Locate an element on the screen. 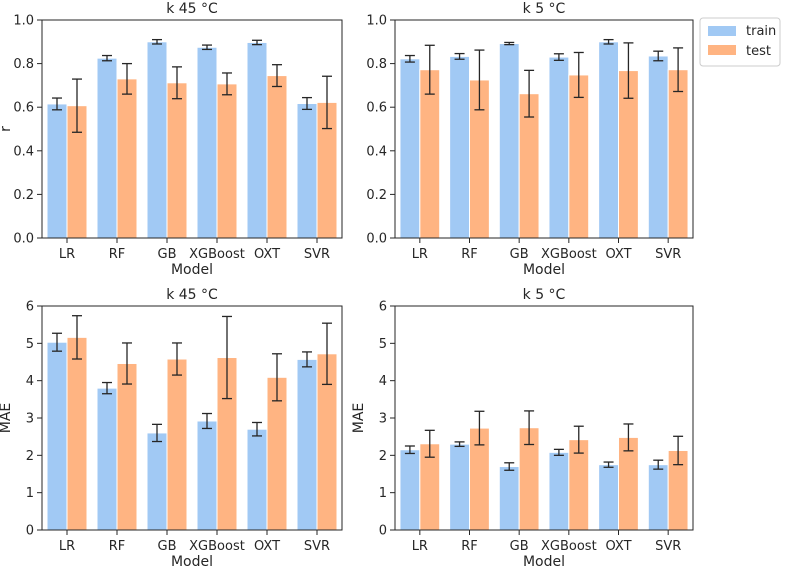  y-tick-label: 4 is located at coordinates (383, 381).